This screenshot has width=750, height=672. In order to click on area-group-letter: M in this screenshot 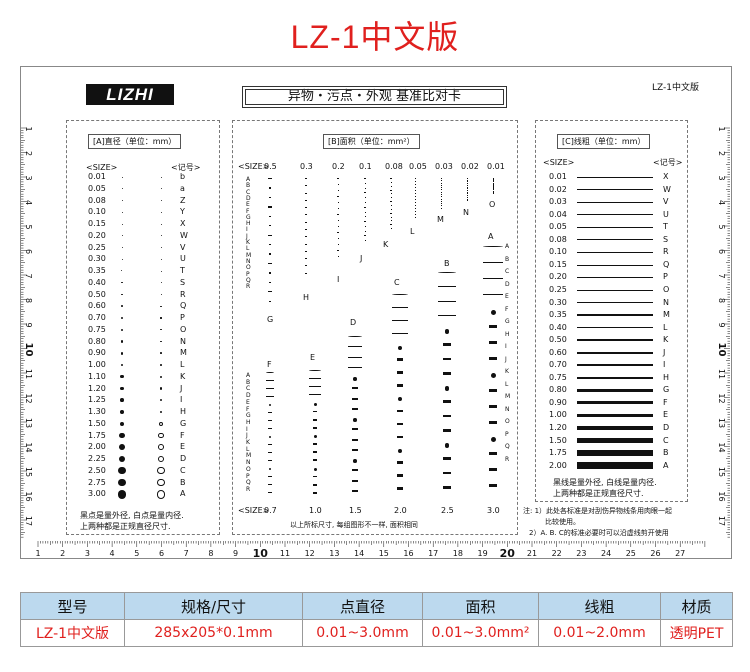, I will do `click(440, 219)`.